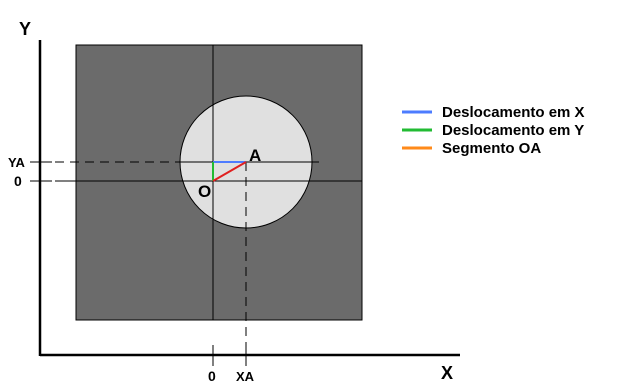  I want to click on point-o-label: O, so click(204, 191).